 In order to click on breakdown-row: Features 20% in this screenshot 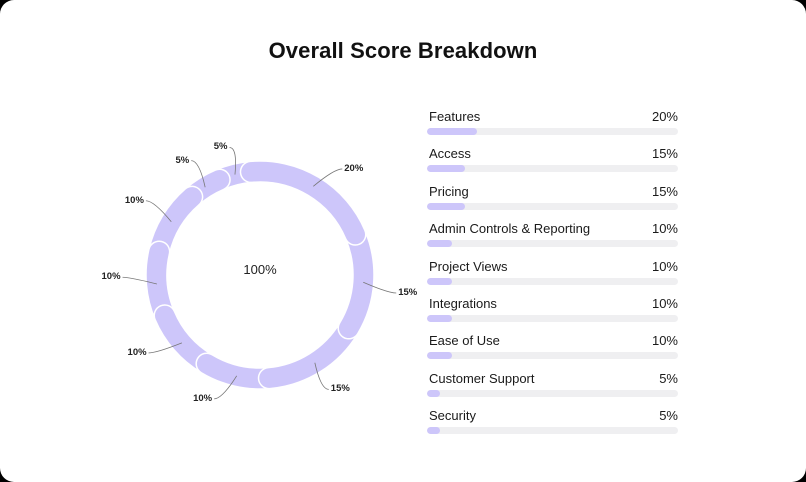, I will do `click(552, 126)`.